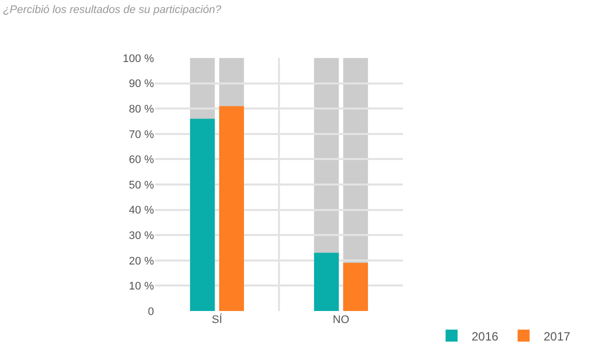 The image size is (589, 362). I want to click on y-tick-label: 100 %, so click(138, 58).